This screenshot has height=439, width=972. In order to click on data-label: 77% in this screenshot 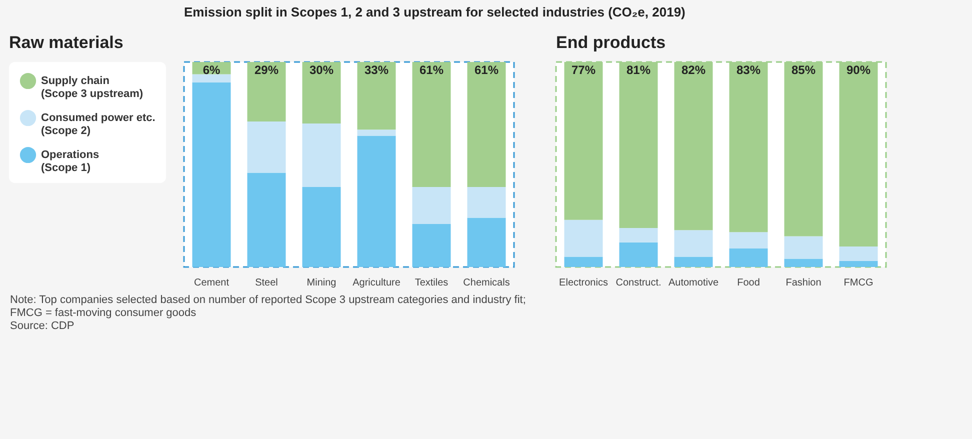, I will do `click(583, 70)`.